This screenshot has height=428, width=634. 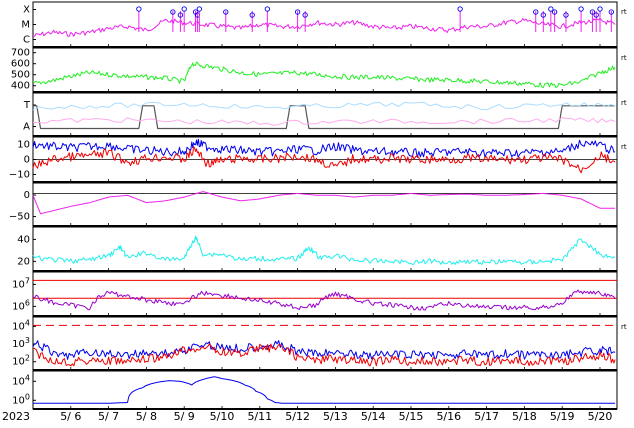 I want to click on panel-flare-class: XMC, so click(x=319, y=24).